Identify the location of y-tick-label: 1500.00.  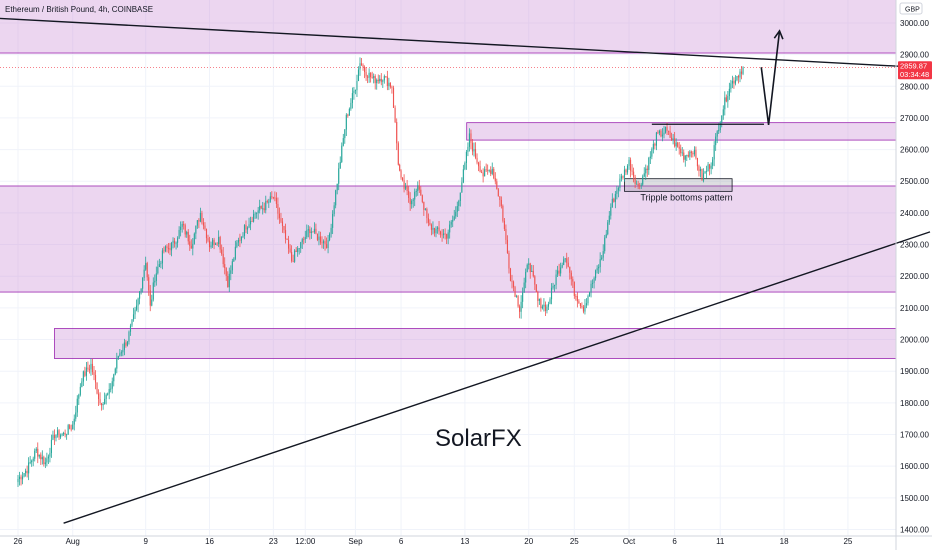
(914, 498).